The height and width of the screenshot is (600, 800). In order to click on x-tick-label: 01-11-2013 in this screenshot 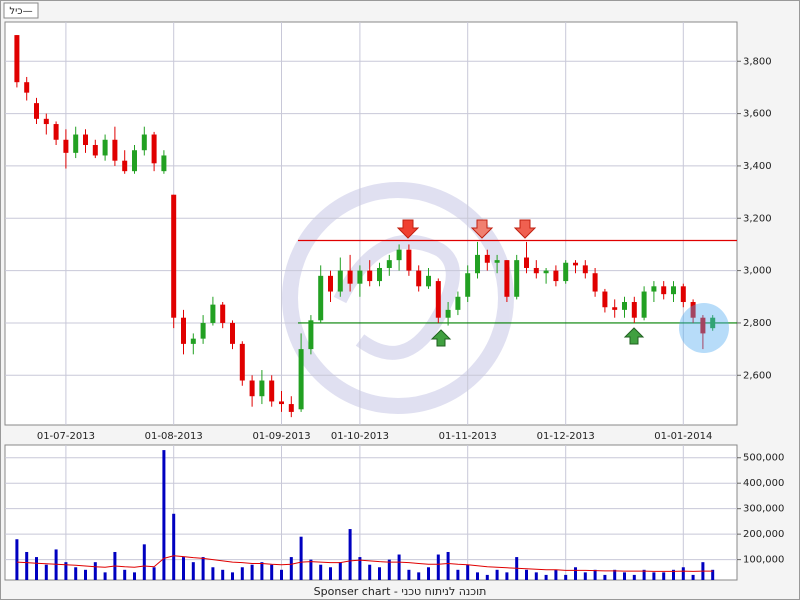, I will do `click(468, 436)`.